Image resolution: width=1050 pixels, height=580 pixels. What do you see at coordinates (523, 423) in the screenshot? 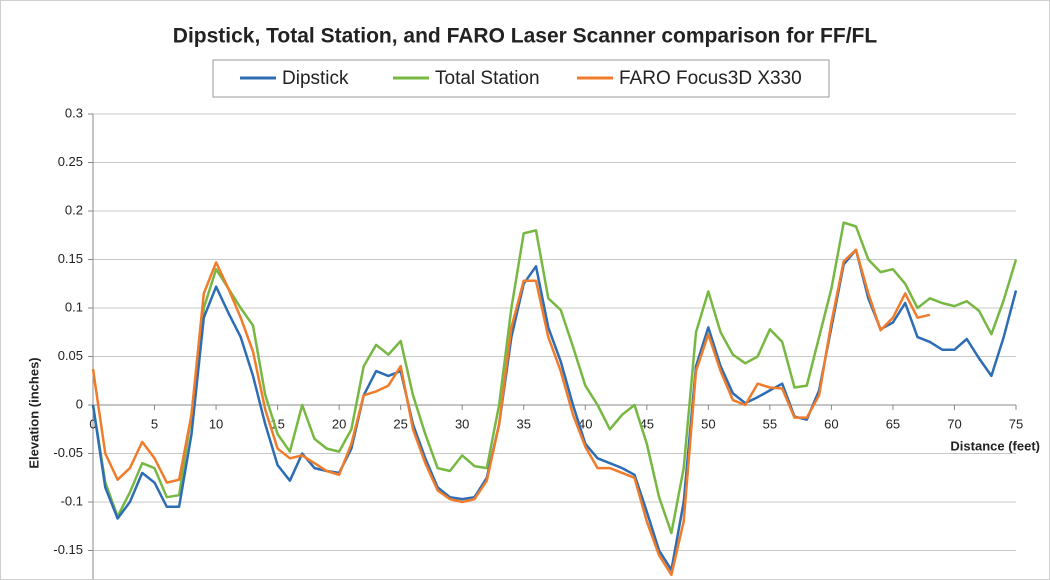
I see `x-tick-label: 35` at bounding box center [523, 423].